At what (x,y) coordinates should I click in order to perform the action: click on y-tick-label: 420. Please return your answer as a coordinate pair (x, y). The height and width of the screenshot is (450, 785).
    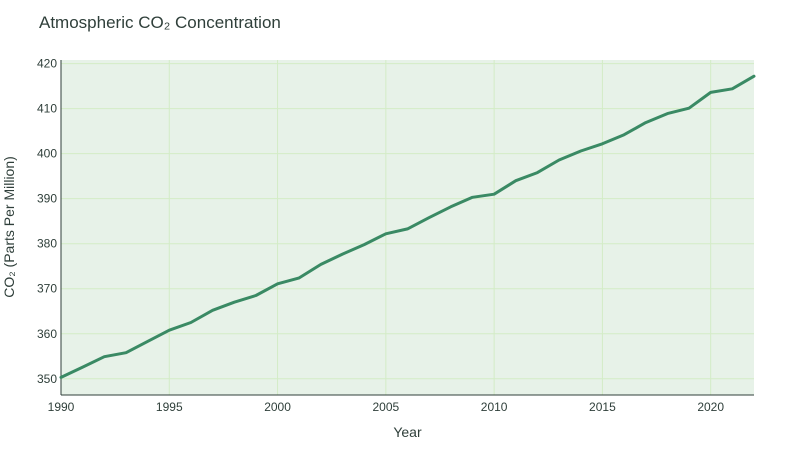
    Looking at the image, I should click on (47, 64).